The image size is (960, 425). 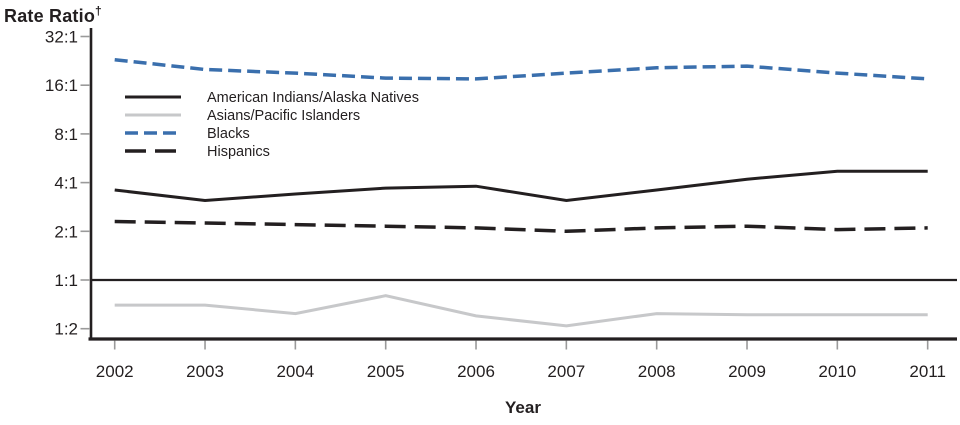 I want to click on legend-label-american-indians-alaska-natives: American Indians/Alaska Natives, so click(x=313, y=98).